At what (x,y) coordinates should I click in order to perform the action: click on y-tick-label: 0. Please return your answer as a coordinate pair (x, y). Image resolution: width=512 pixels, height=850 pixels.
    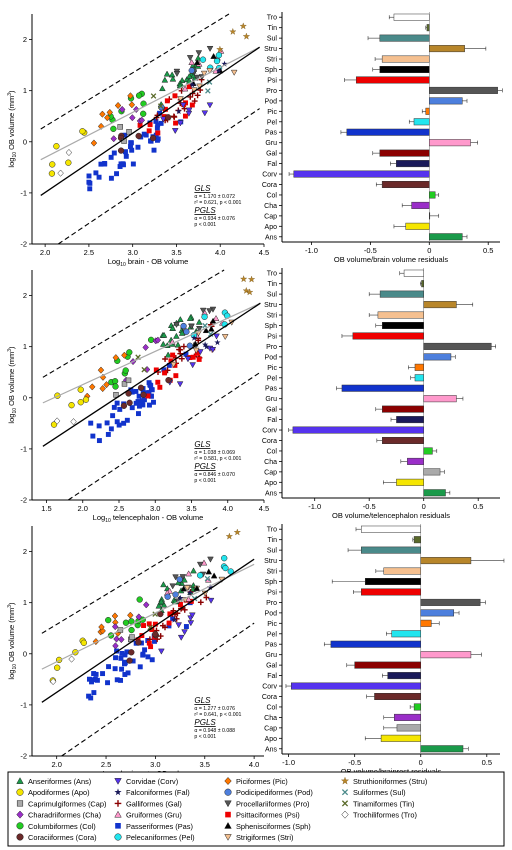
    Looking at the image, I should click on (25, 653).